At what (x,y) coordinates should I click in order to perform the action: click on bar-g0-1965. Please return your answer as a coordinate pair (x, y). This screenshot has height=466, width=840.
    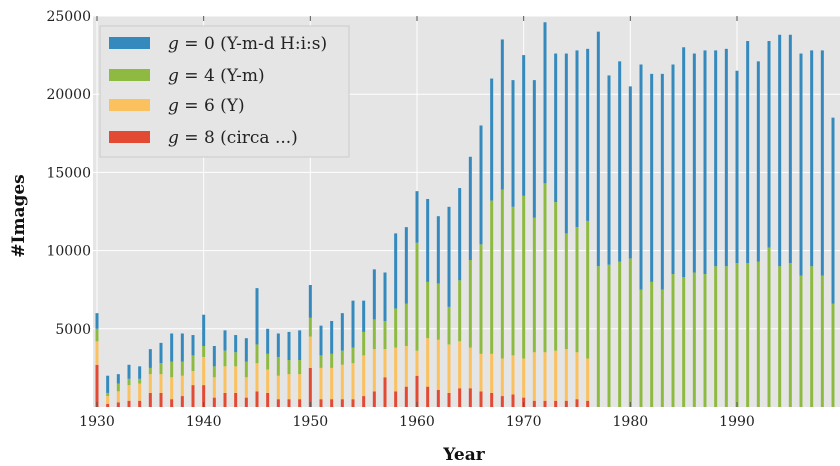
    Looking at the image, I should click on (470, 208).